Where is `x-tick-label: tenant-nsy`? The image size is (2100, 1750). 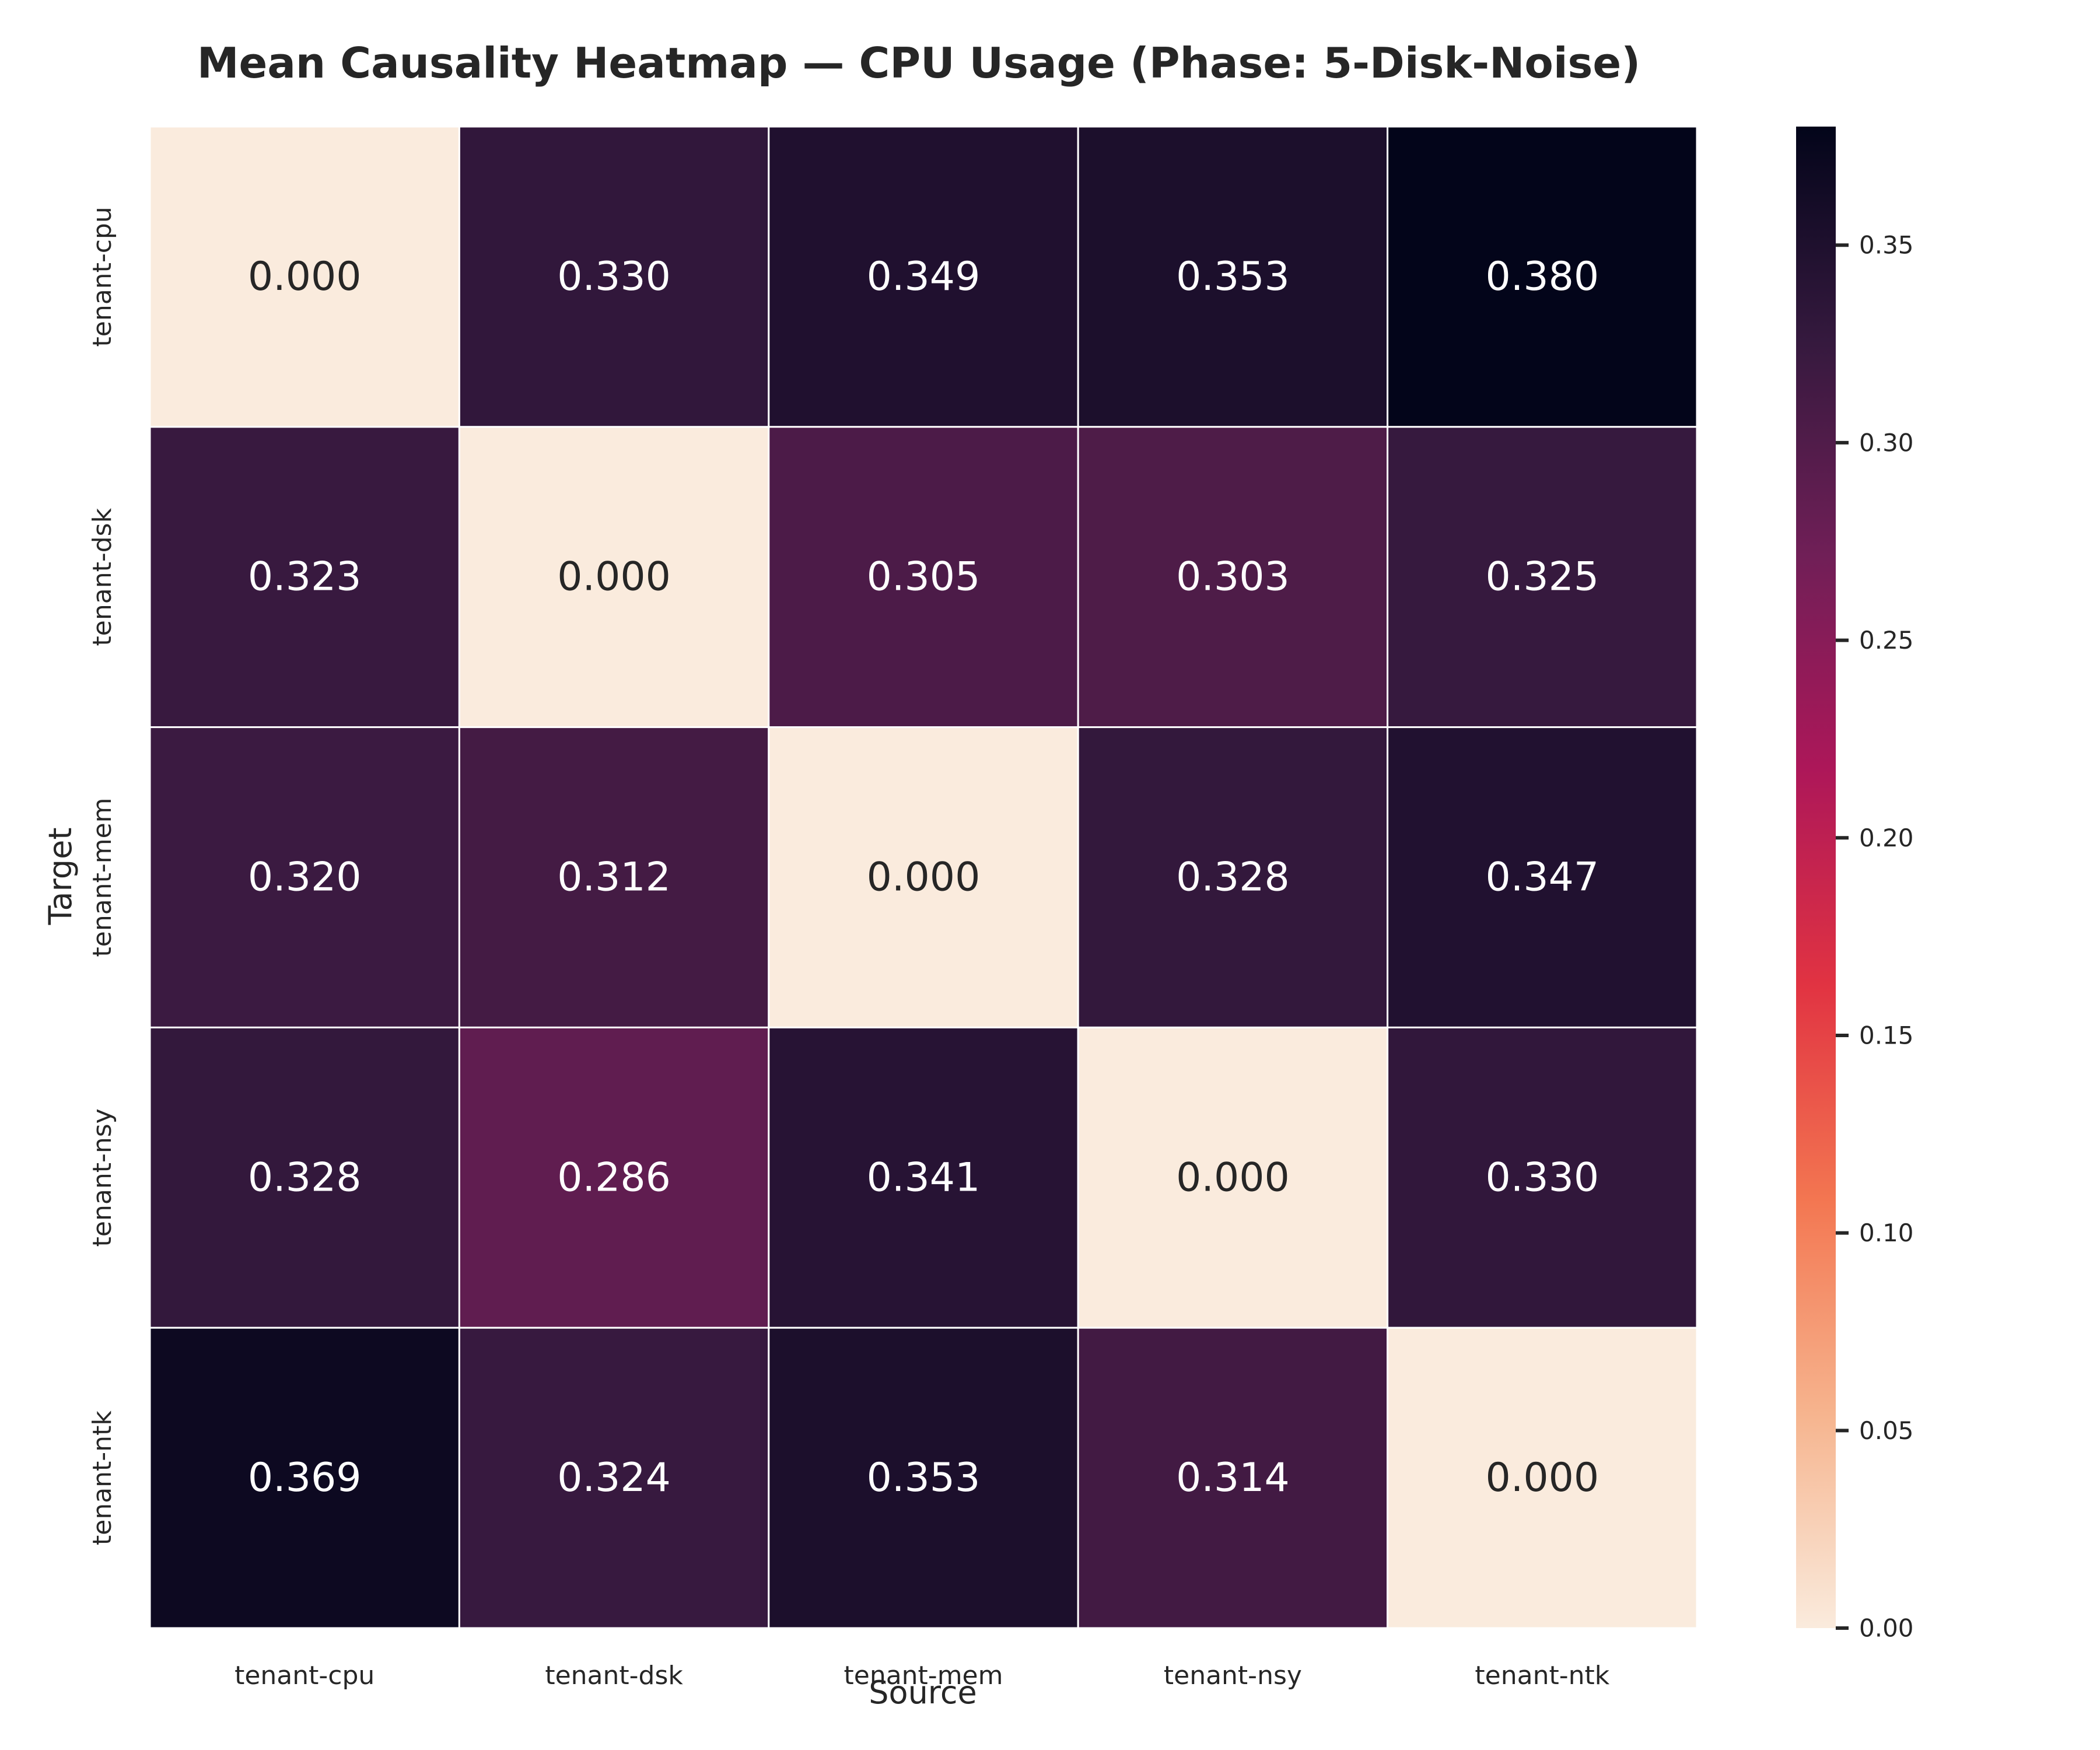 x-tick-label: tenant-nsy is located at coordinates (1233, 1675).